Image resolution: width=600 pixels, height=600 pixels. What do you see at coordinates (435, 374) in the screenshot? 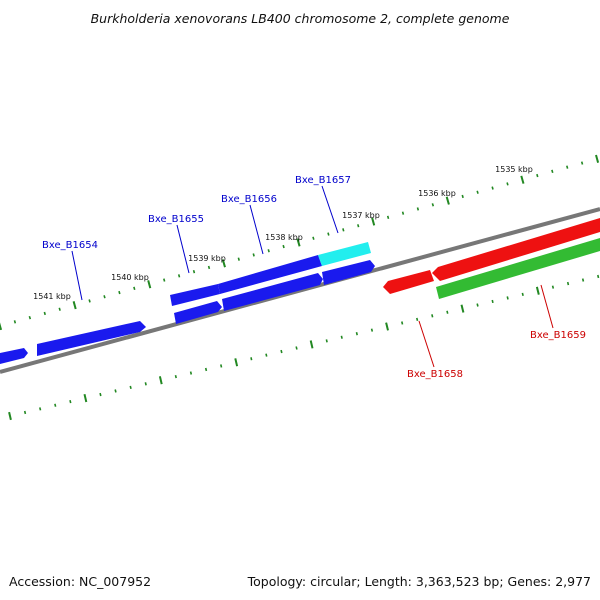
I see `gene-label-bxe-b1658: Bxe_B1658` at bounding box center [435, 374].